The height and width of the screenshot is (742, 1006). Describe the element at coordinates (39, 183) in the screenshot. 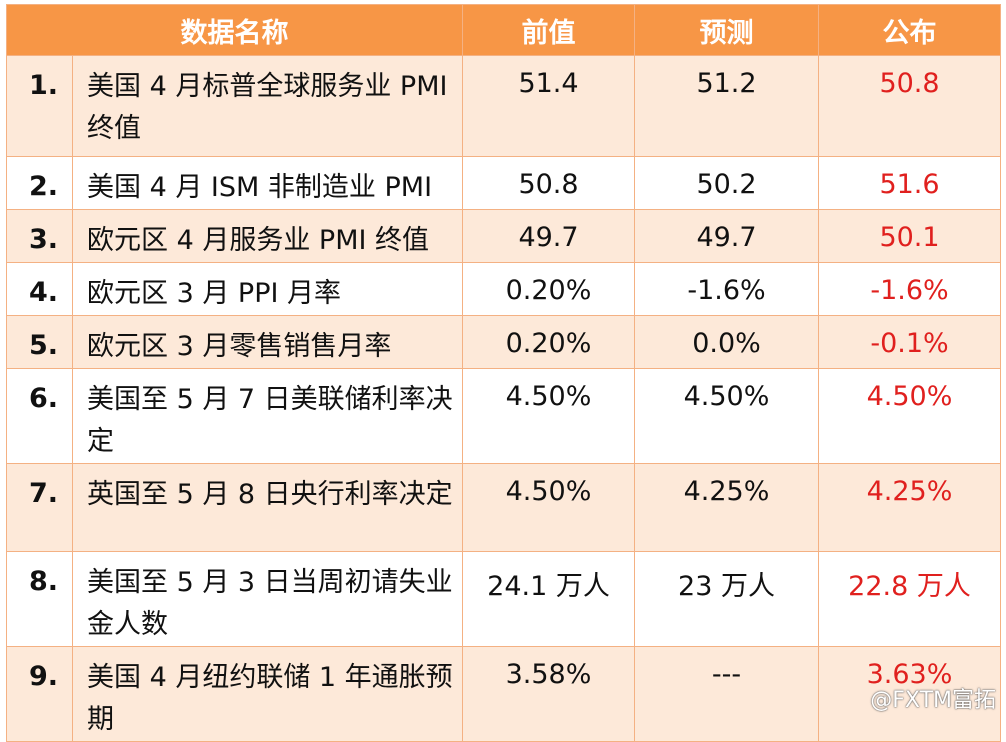

I see `row-index: 2.` at that location.